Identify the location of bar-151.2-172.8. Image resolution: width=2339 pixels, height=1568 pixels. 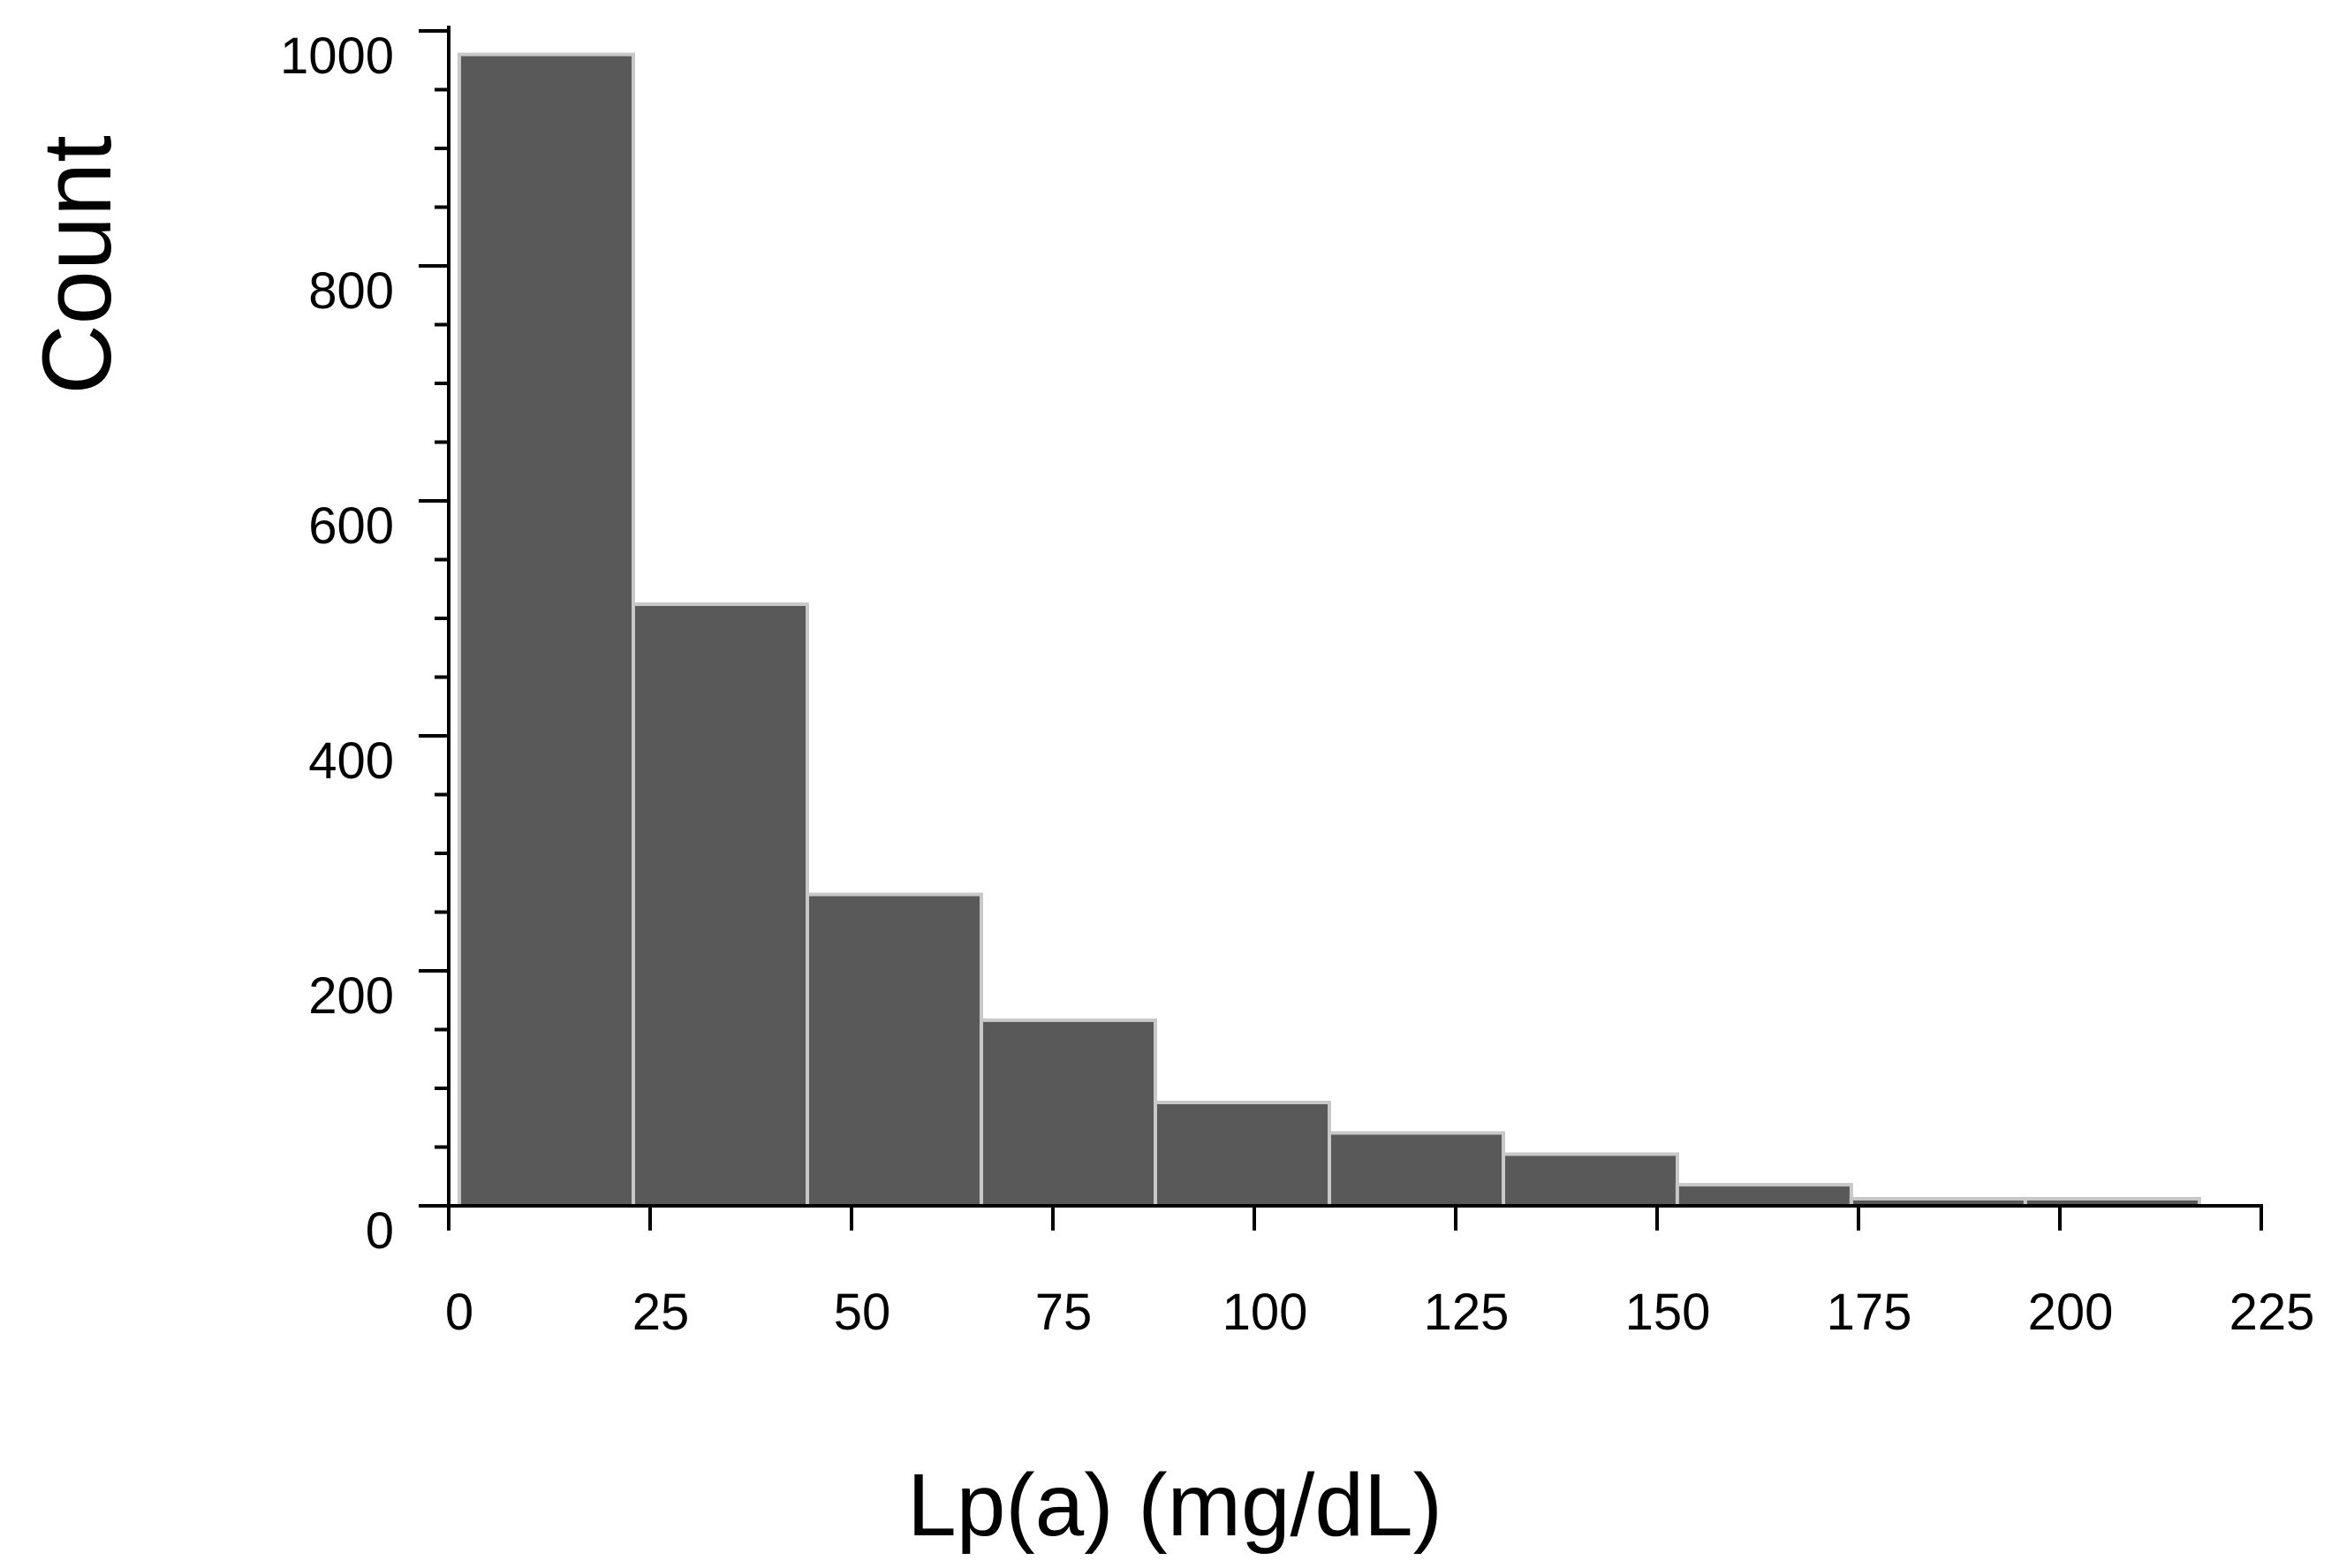
(1764, 1195).